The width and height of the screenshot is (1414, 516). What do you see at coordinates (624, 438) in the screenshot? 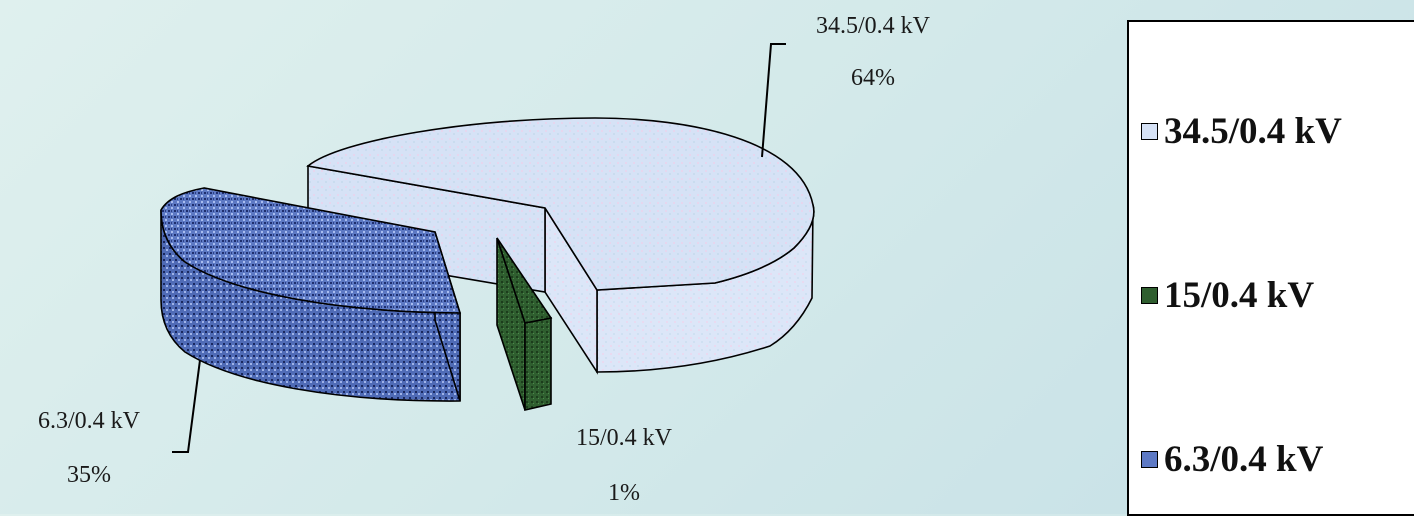
I see `data-label-15kv-name: 15/0.4 kV` at bounding box center [624, 438].